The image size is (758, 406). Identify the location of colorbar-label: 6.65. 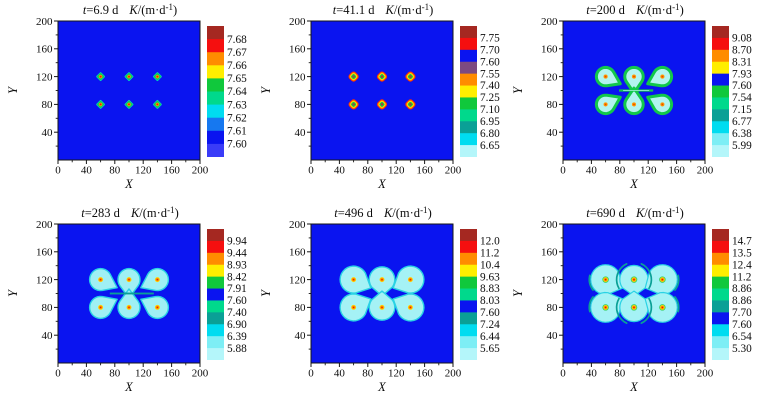
(490, 146).